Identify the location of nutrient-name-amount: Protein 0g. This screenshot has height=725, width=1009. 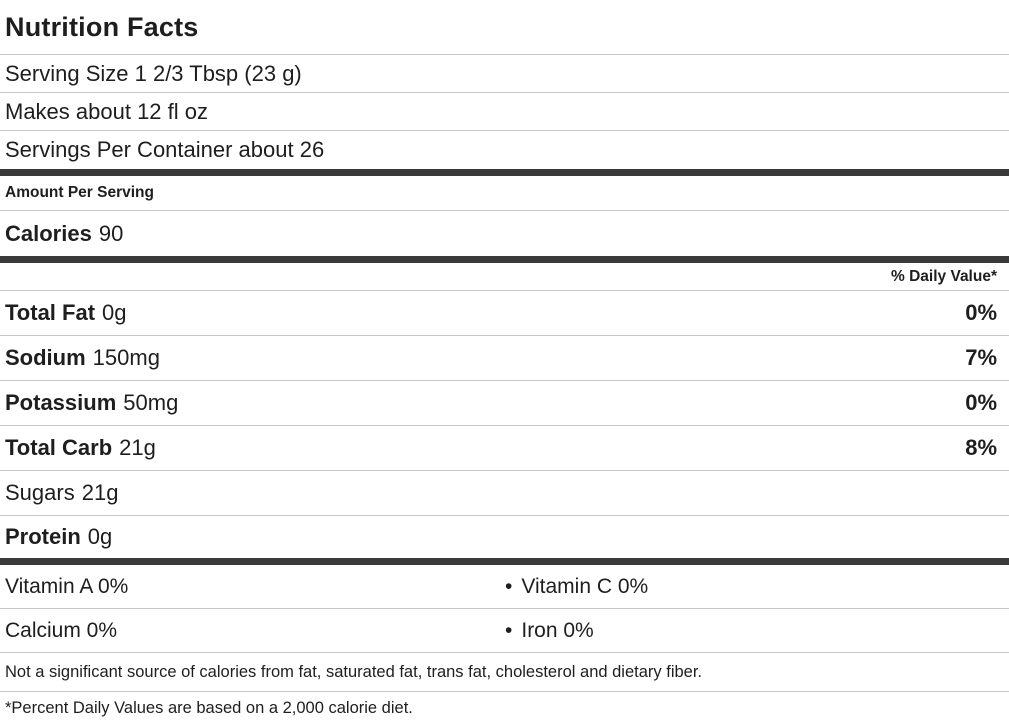
(58, 537).